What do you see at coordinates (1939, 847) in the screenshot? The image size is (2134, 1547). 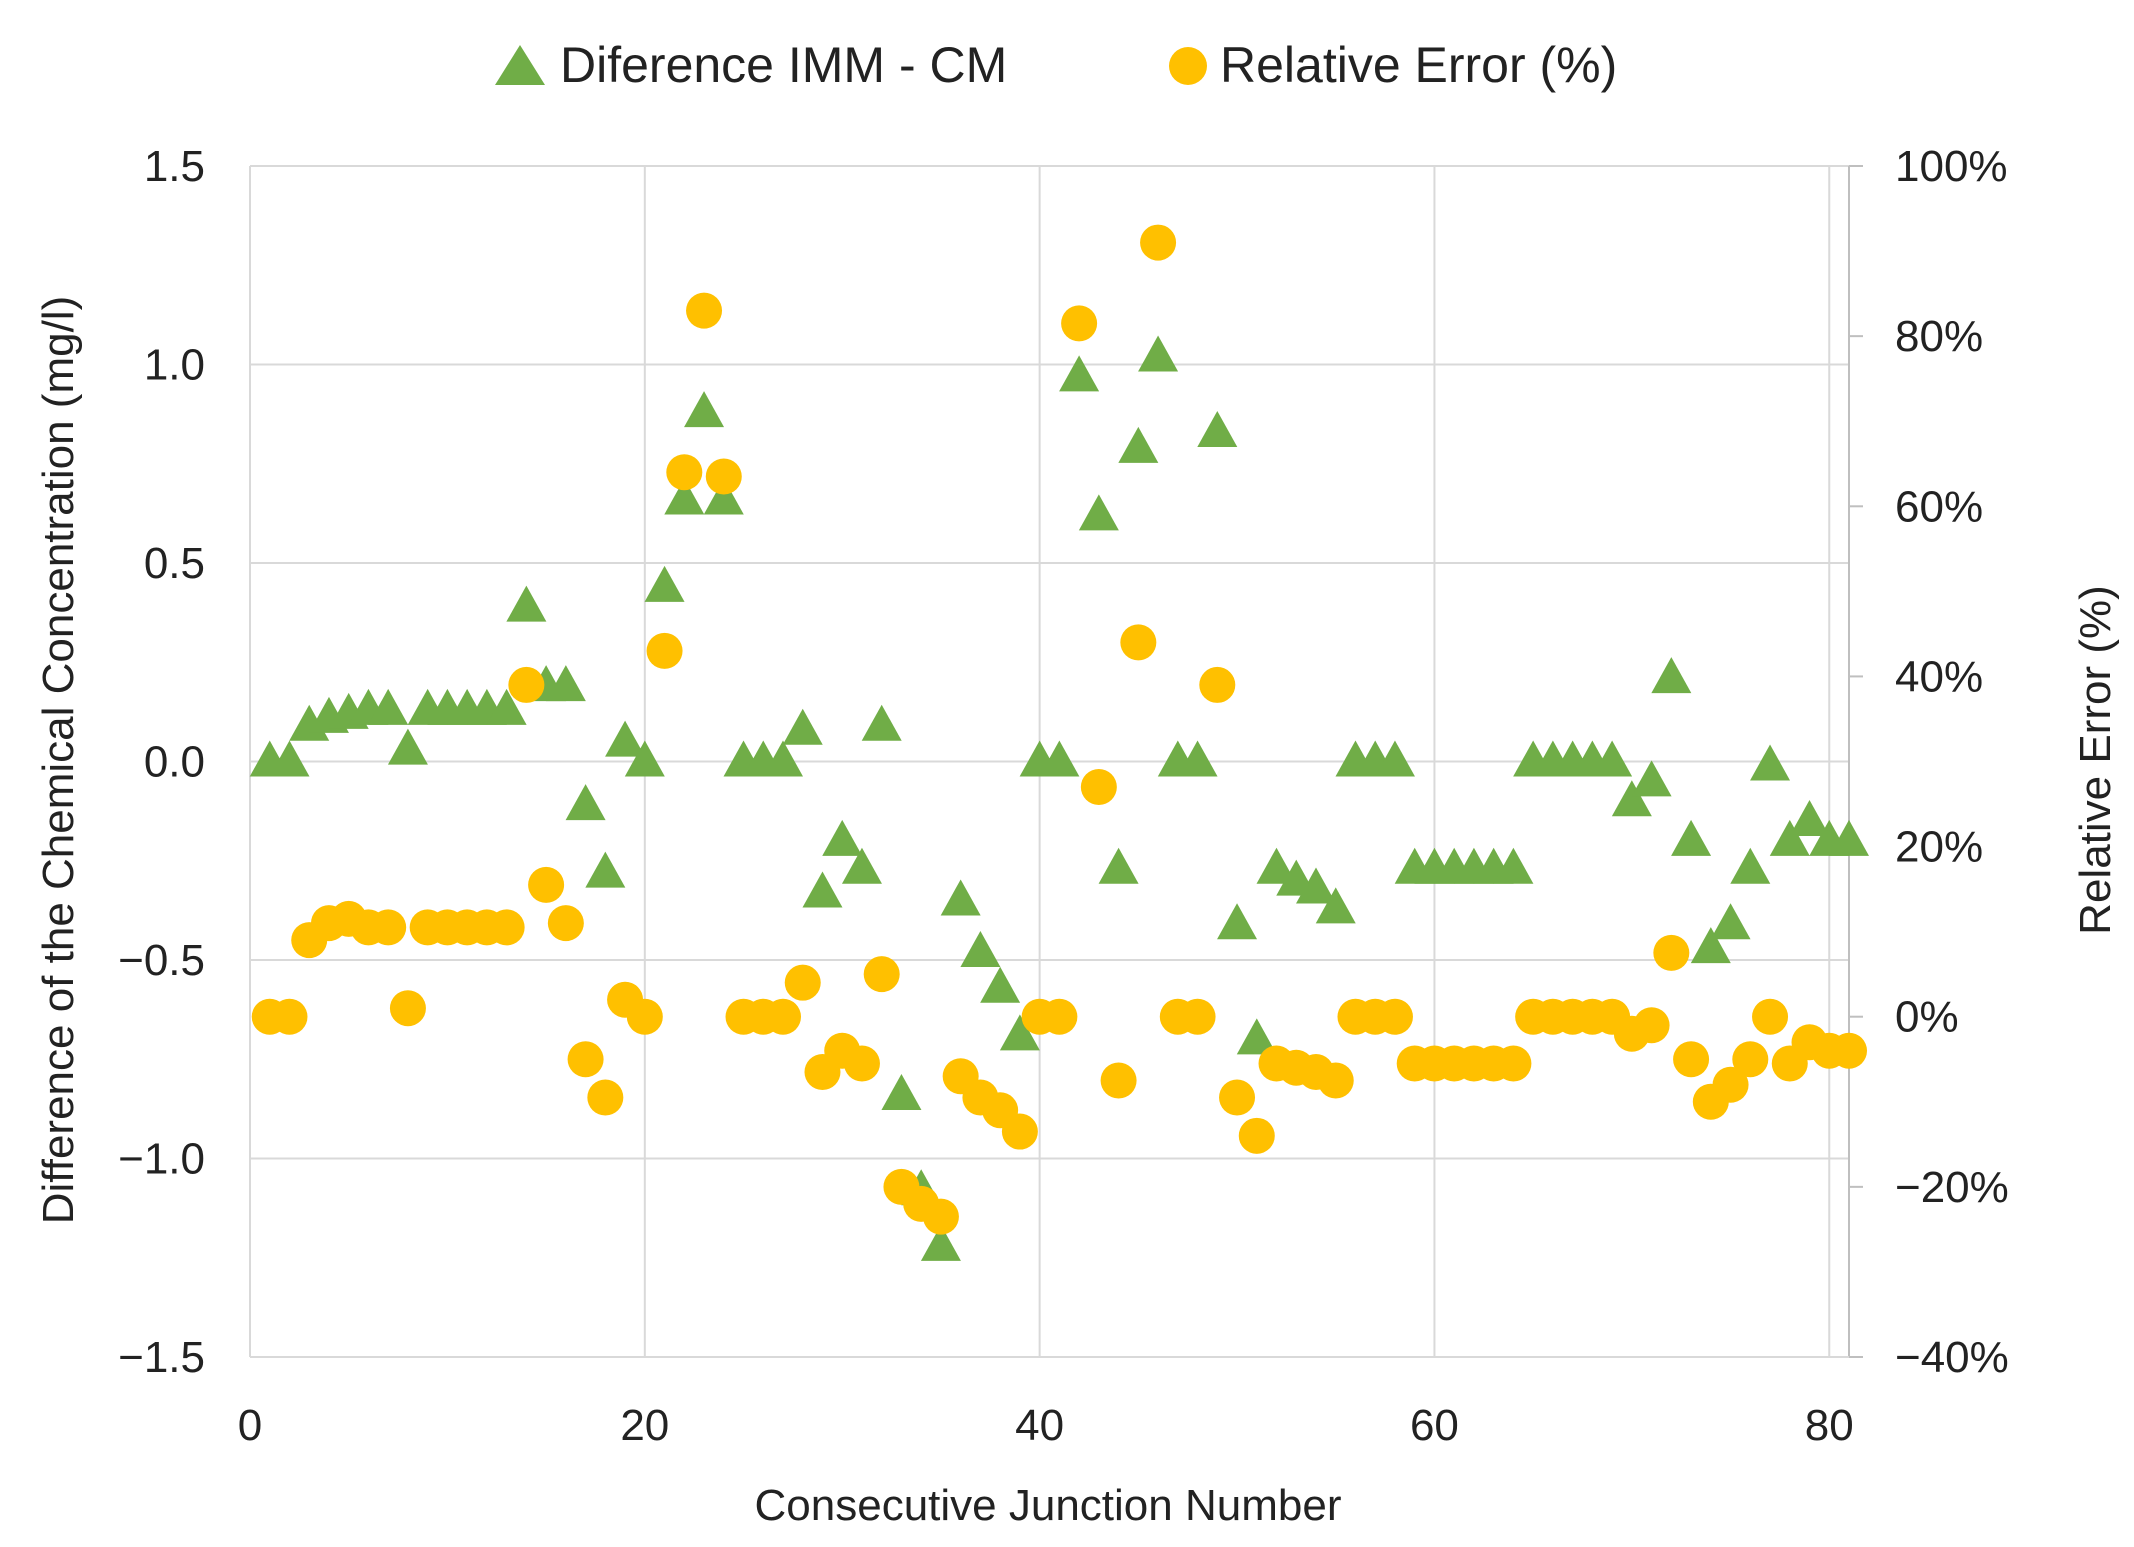 I see `y2-tick-label-4: 20%` at bounding box center [1939, 847].